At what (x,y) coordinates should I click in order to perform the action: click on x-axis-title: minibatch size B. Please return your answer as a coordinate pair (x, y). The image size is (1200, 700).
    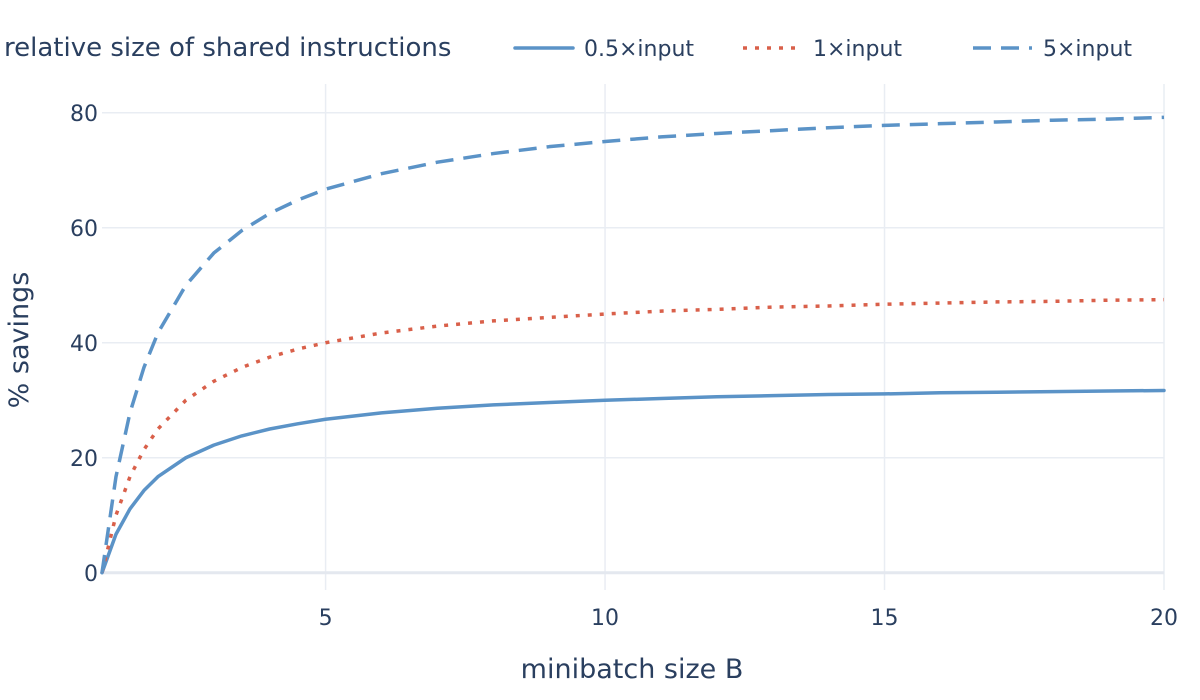
    Looking at the image, I should click on (632, 669).